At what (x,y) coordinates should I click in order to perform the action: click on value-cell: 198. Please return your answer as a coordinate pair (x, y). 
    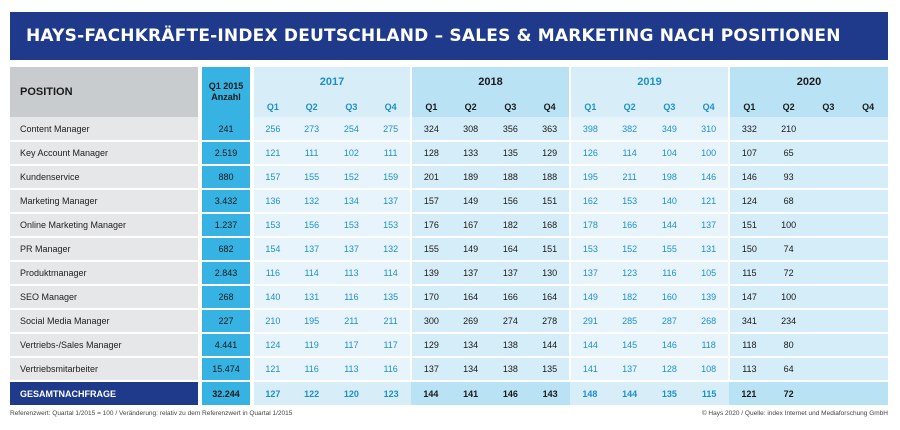
    Looking at the image, I should click on (669, 177).